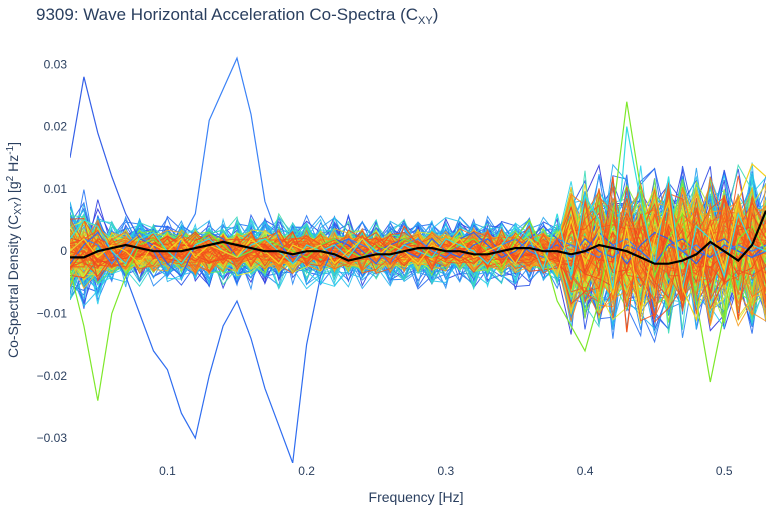 This screenshot has width=780, height=515. Describe the element at coordinates (13, 286) in the screenshot. I see `y-axis-title-a: Co-Spectral Density (C` at that location.